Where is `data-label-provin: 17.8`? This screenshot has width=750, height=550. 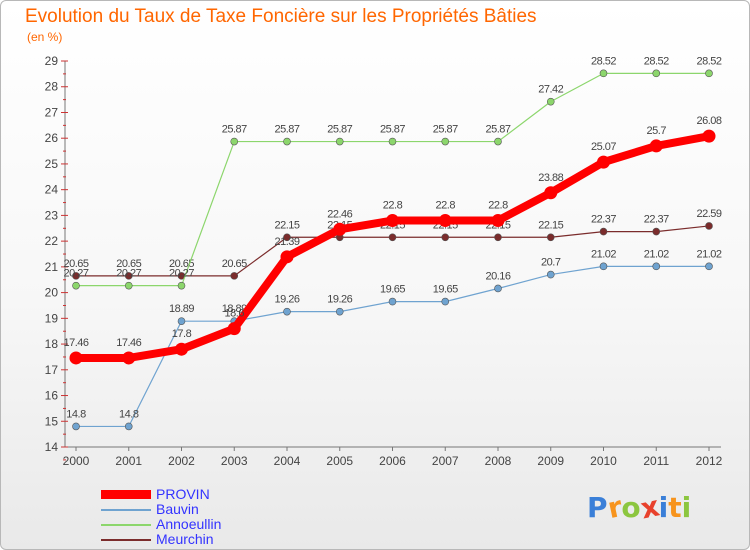
data-label-provin: 17.8 is located at coordinates (182, 334).